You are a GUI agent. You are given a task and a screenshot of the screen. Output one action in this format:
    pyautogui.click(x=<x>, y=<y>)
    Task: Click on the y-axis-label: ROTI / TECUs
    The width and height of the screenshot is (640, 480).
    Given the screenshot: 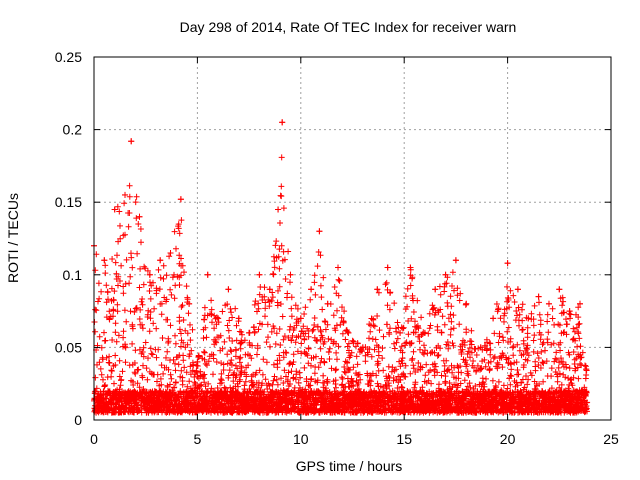 What is the action you would take?
    pyautogui.click(x=13, y=238)
    